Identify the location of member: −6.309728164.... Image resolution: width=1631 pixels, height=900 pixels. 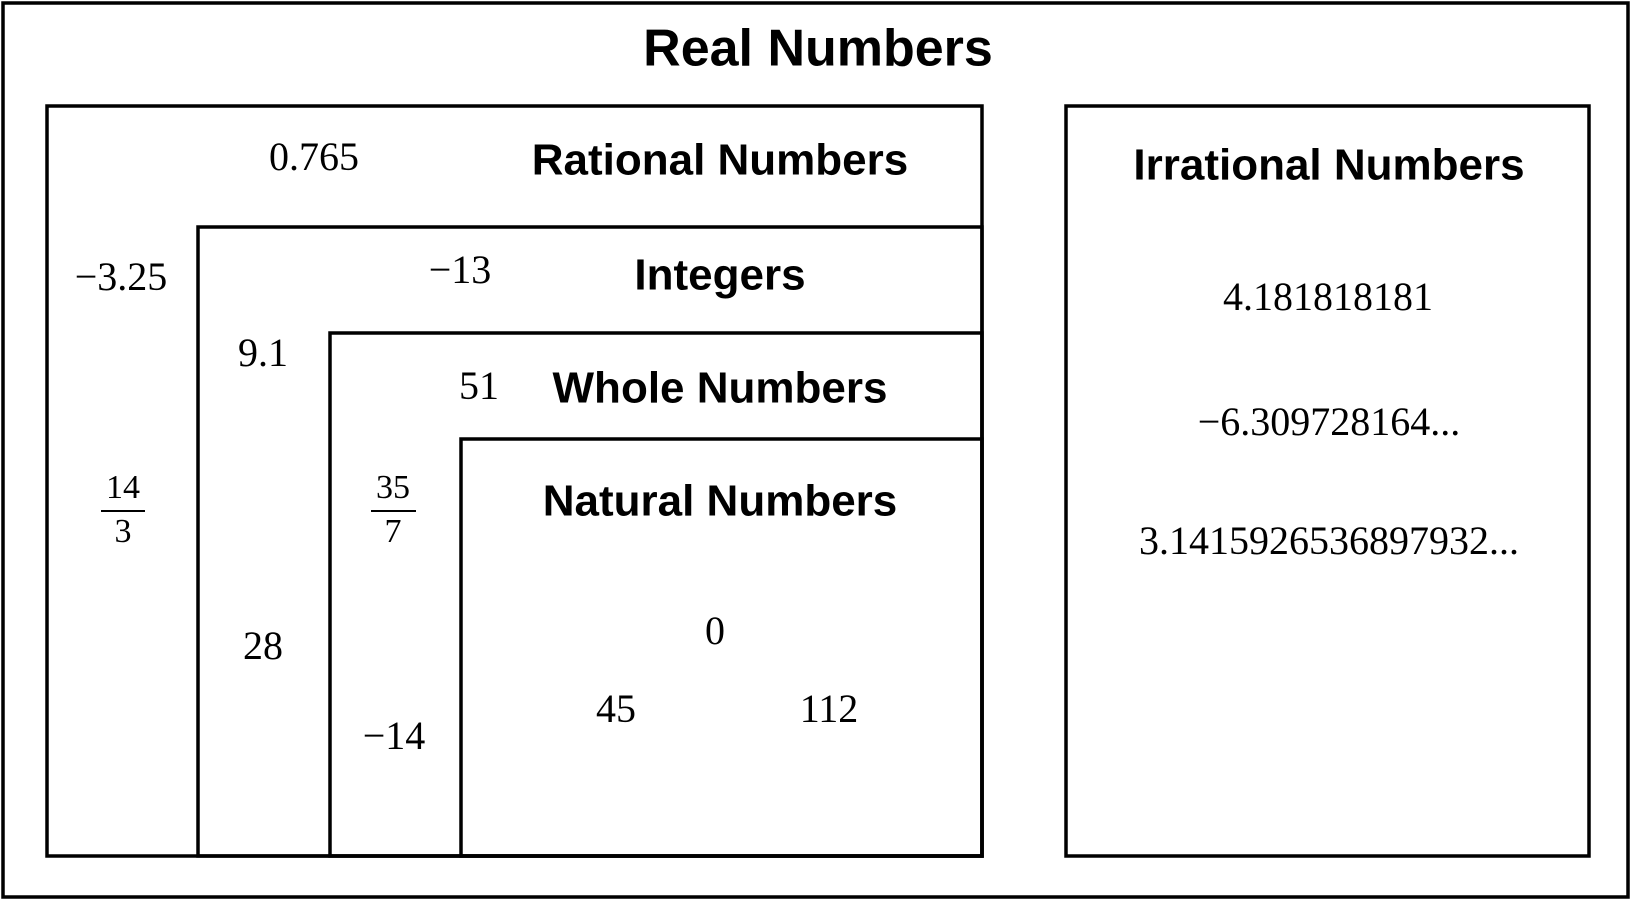
(1329, 421).